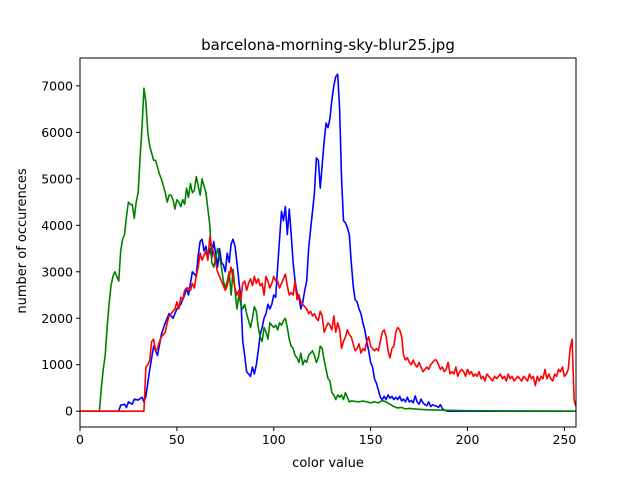 The height and width of the screenshot is (480, 640). I want to click on y-tick-label: 7000, so click(57, 85).